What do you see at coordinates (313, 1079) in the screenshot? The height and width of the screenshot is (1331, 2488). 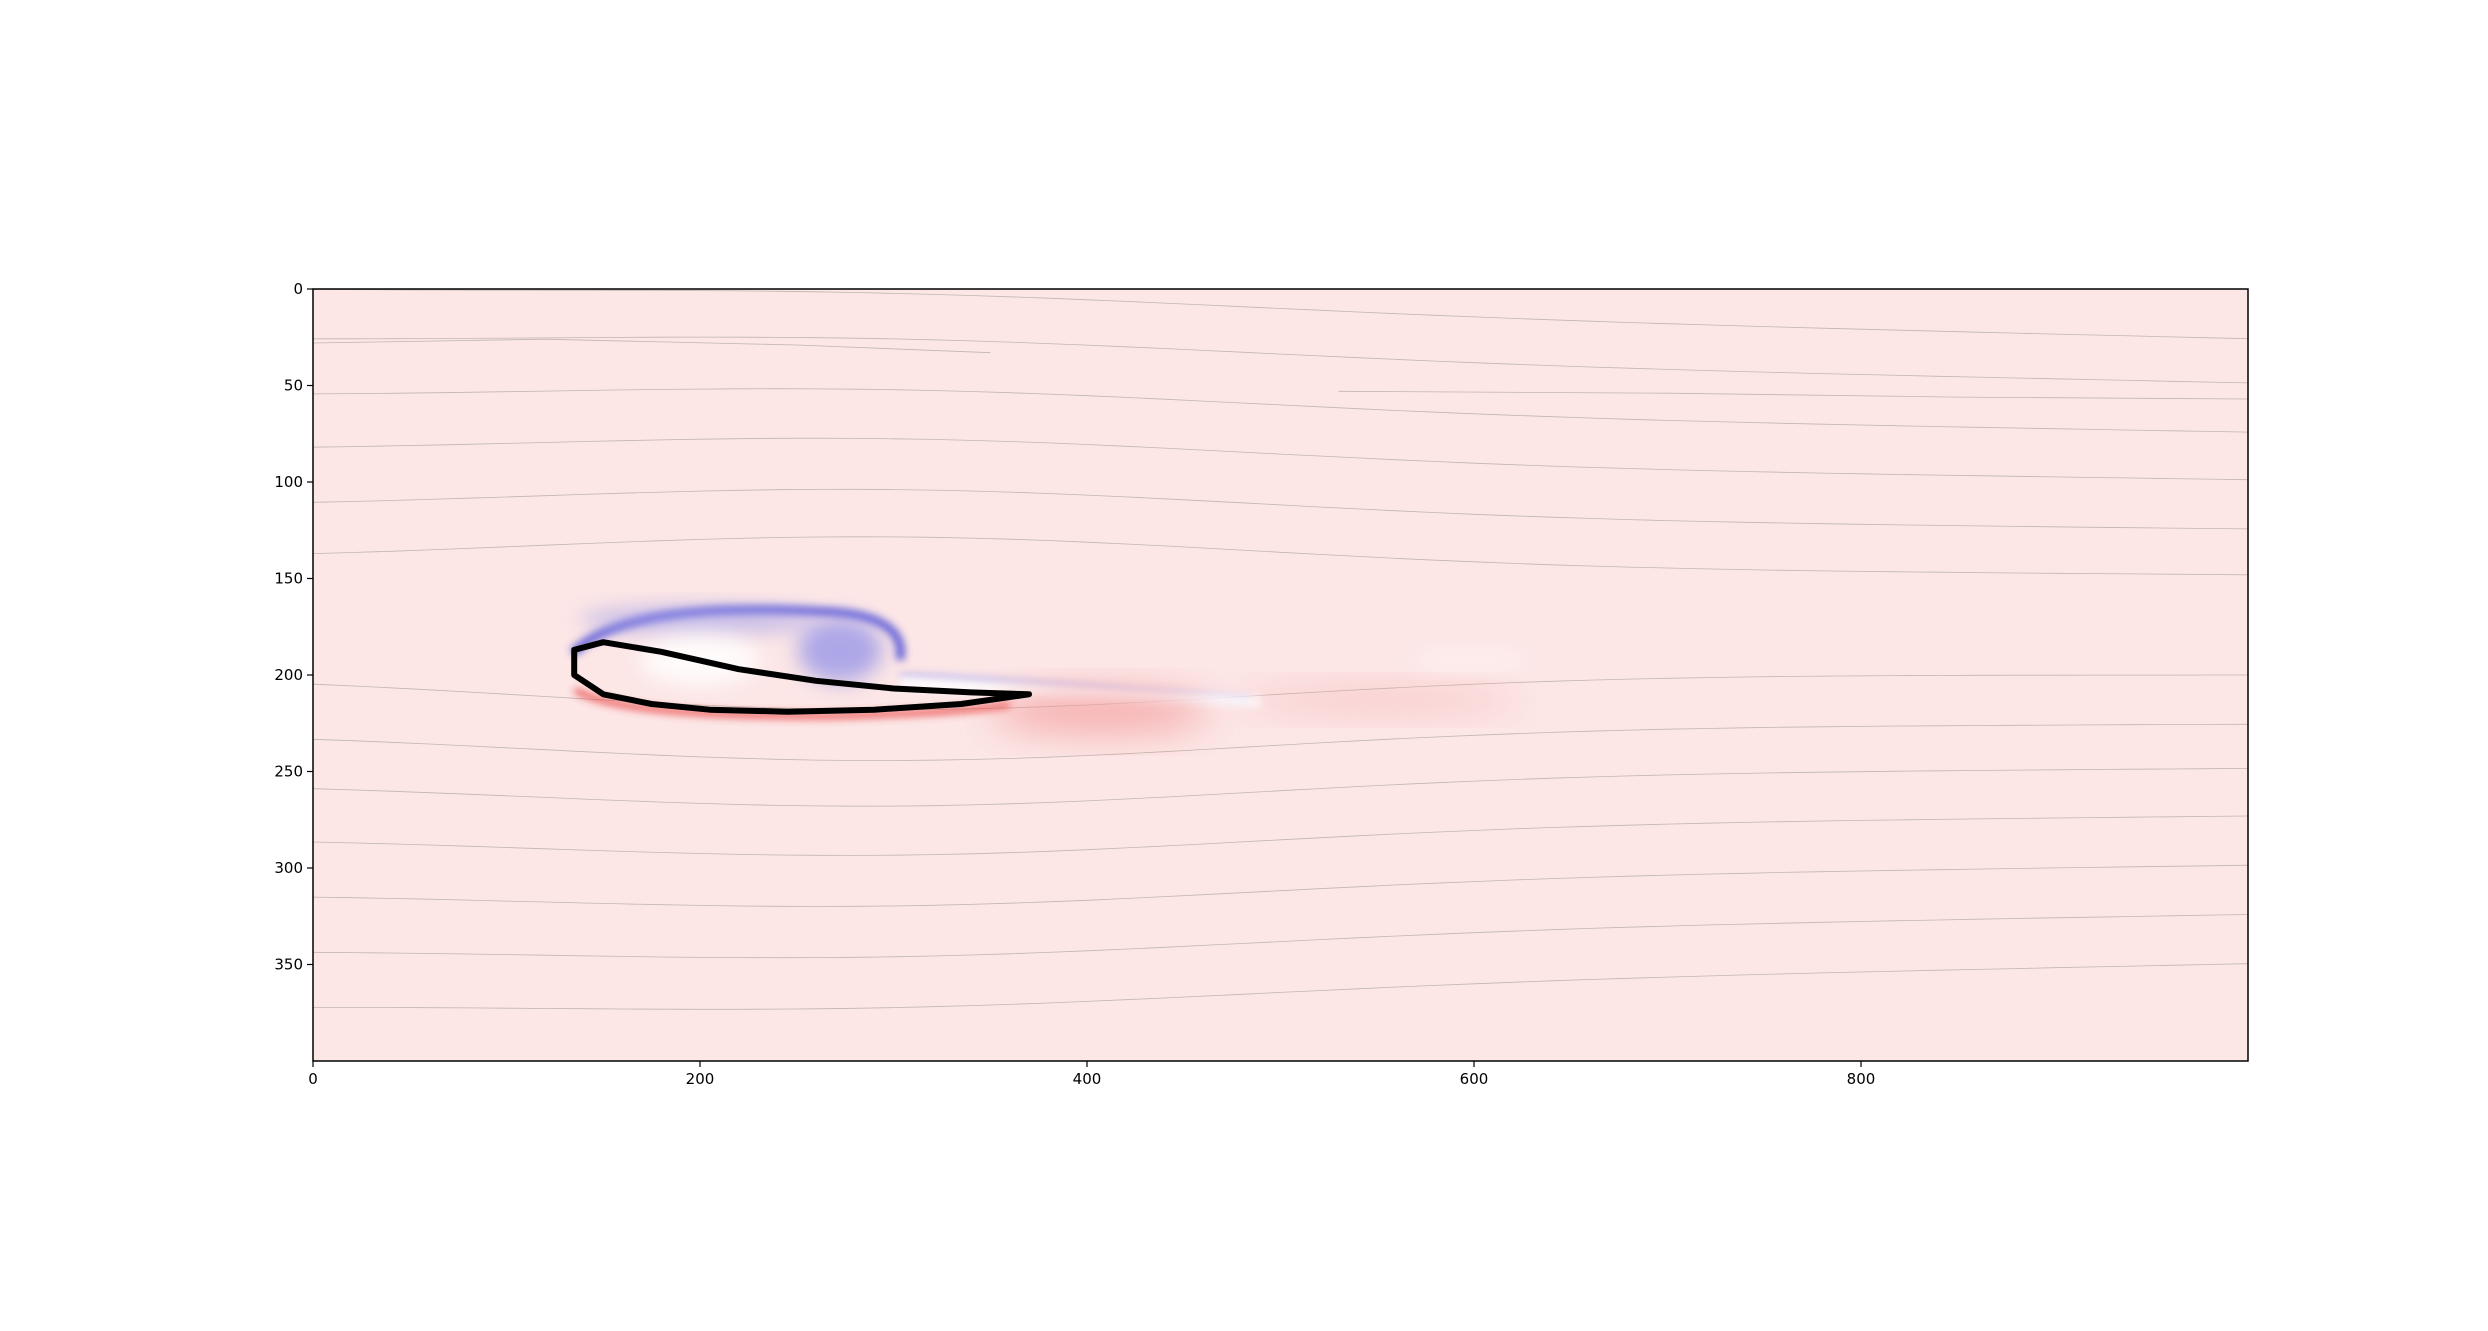 I see `x-tick-label: 0` at bounding box center [313, 1079].